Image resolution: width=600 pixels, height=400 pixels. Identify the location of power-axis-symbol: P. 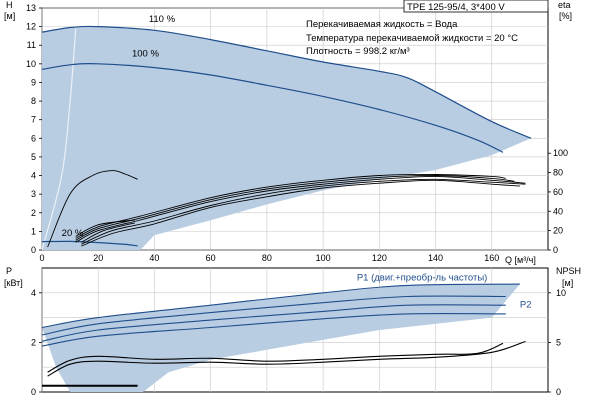
(9, 271).